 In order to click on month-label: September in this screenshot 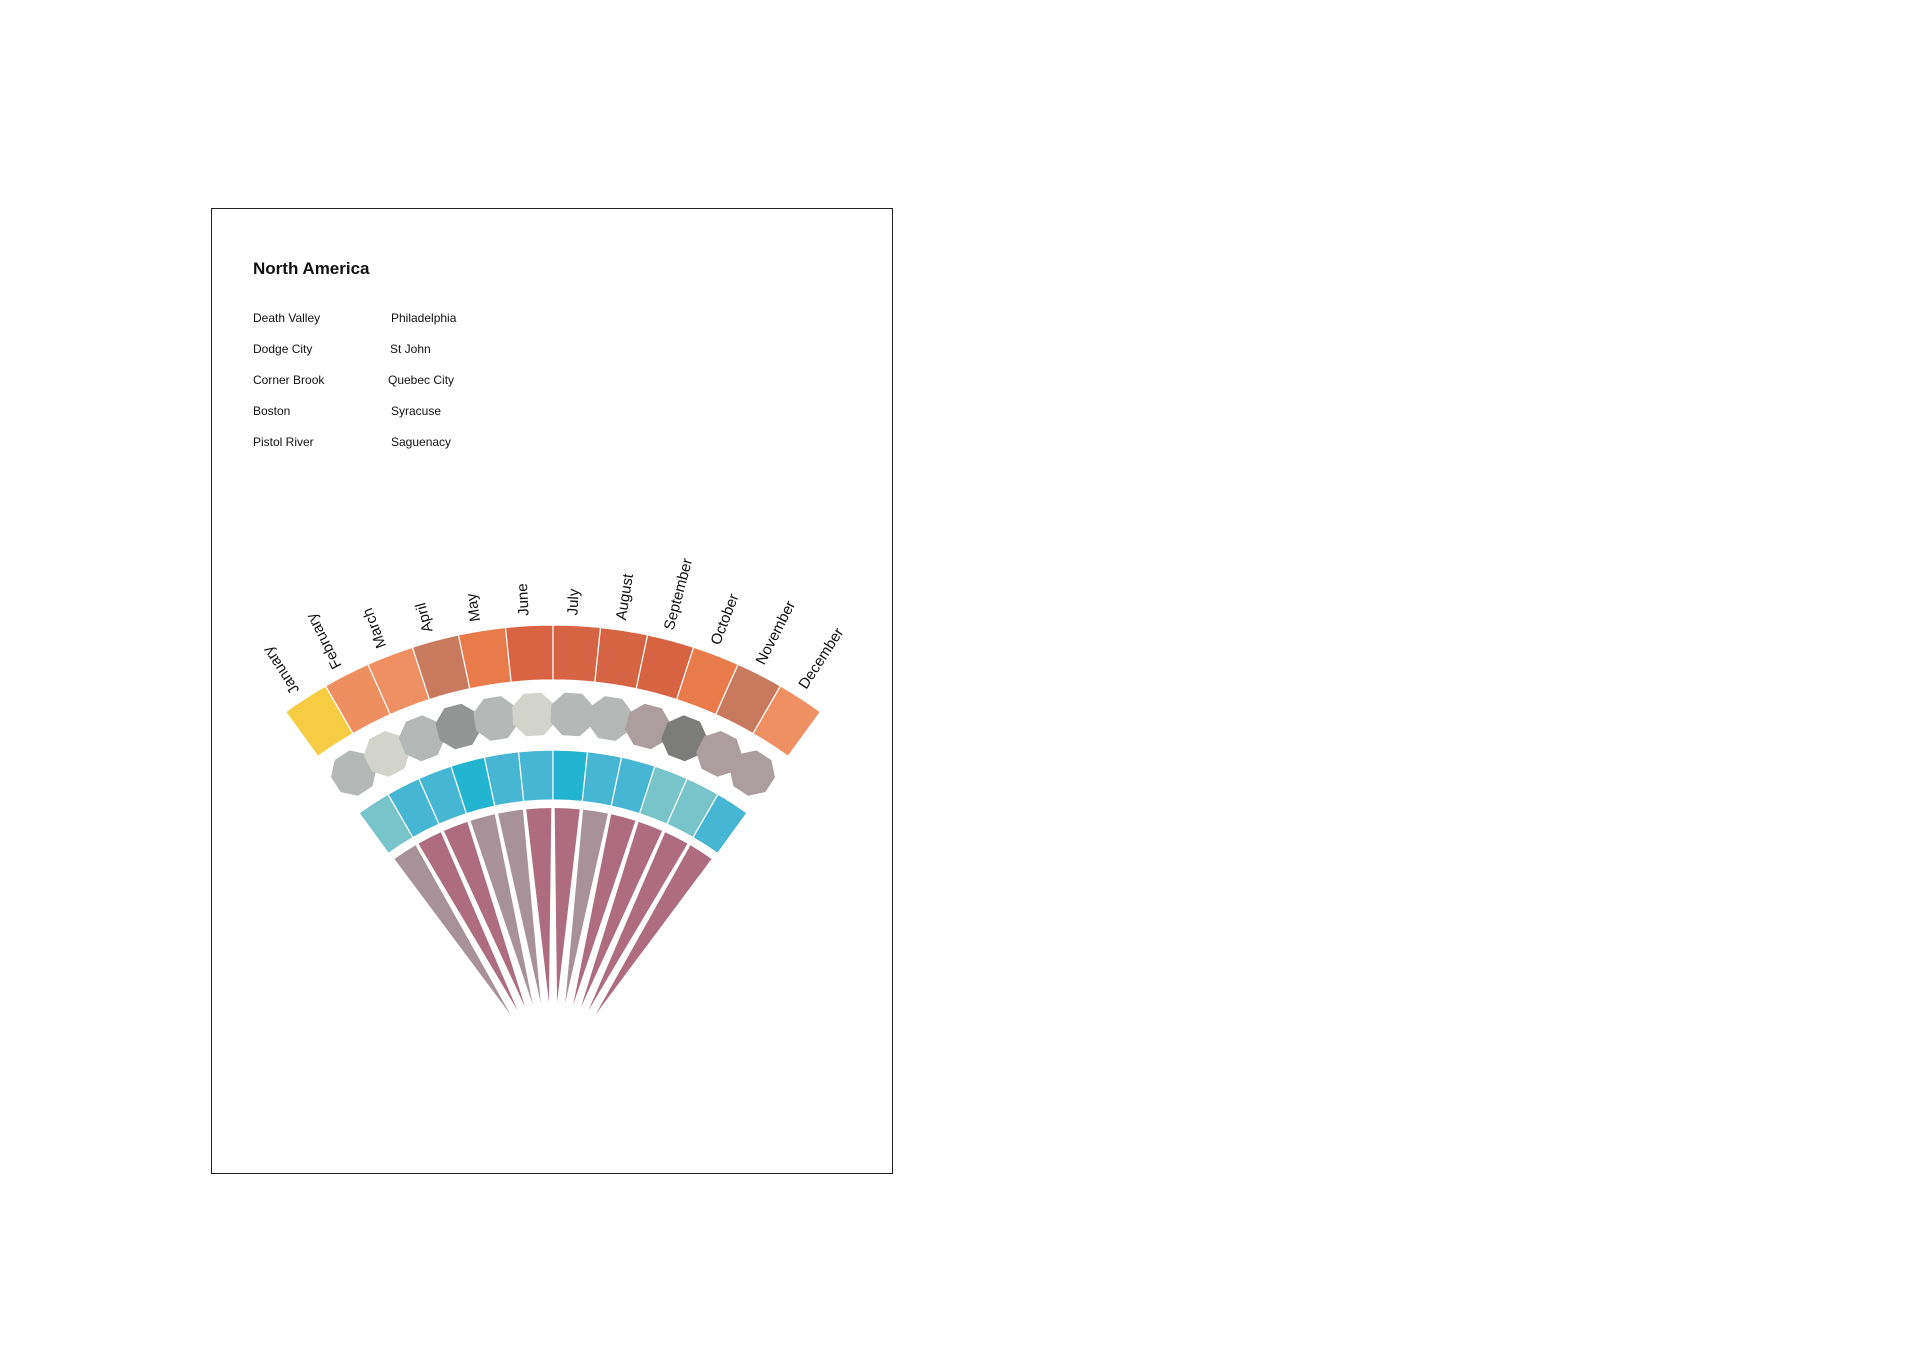, I will do `click(678, 594)`.